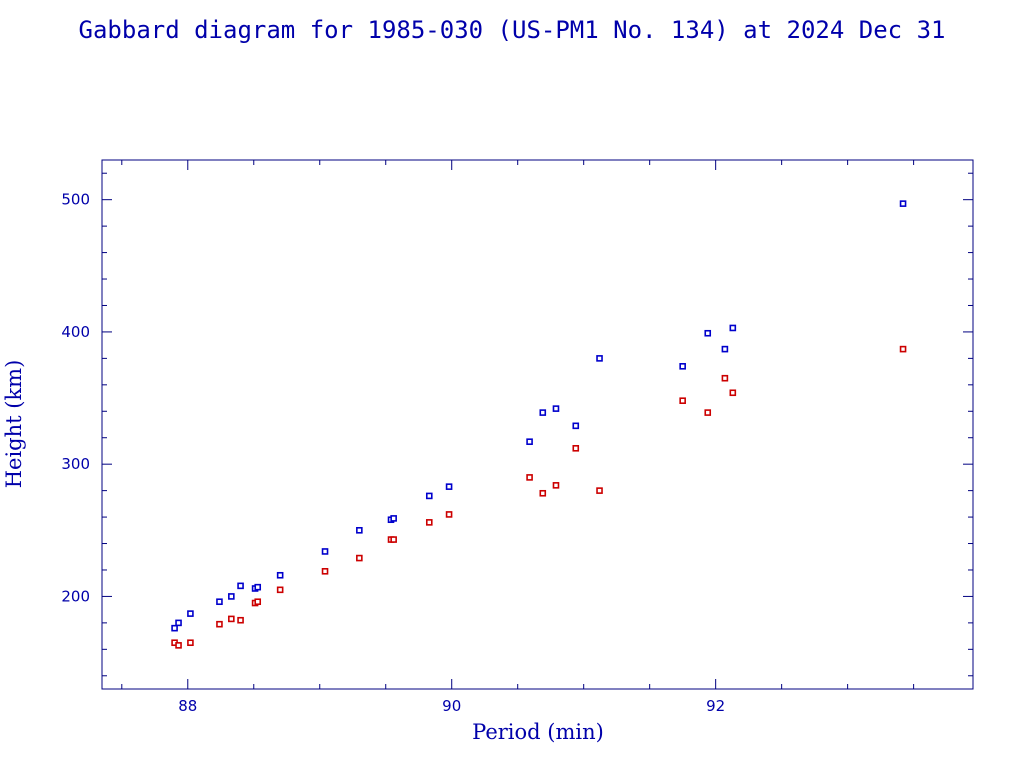 This screenshot has height=768, width=1024. What do you see at coordinates (75, 464) in the screenshot?
I see `y-tick-label: 300` at bounding box center [75, 464].